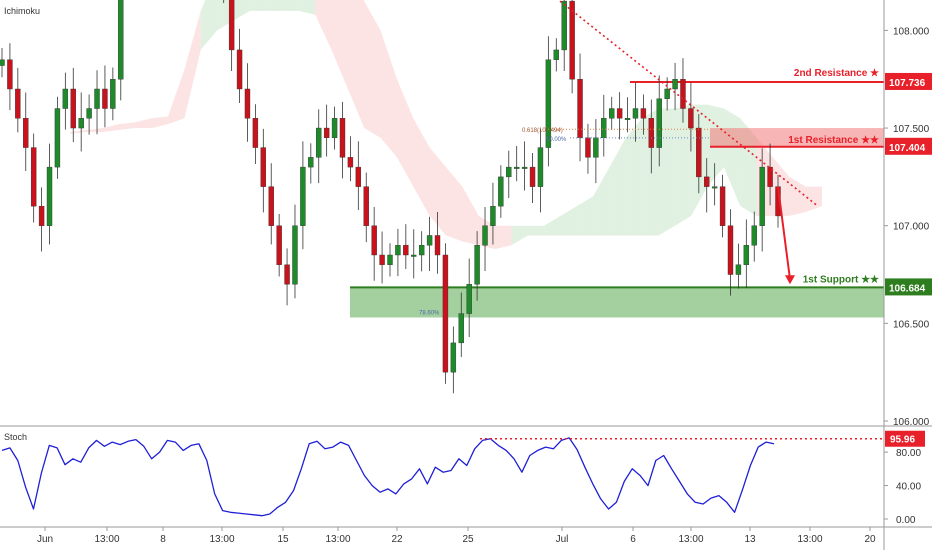 The width and height of the screenshot is (932, 555). I want to click on support-zone, so click(617, 302).